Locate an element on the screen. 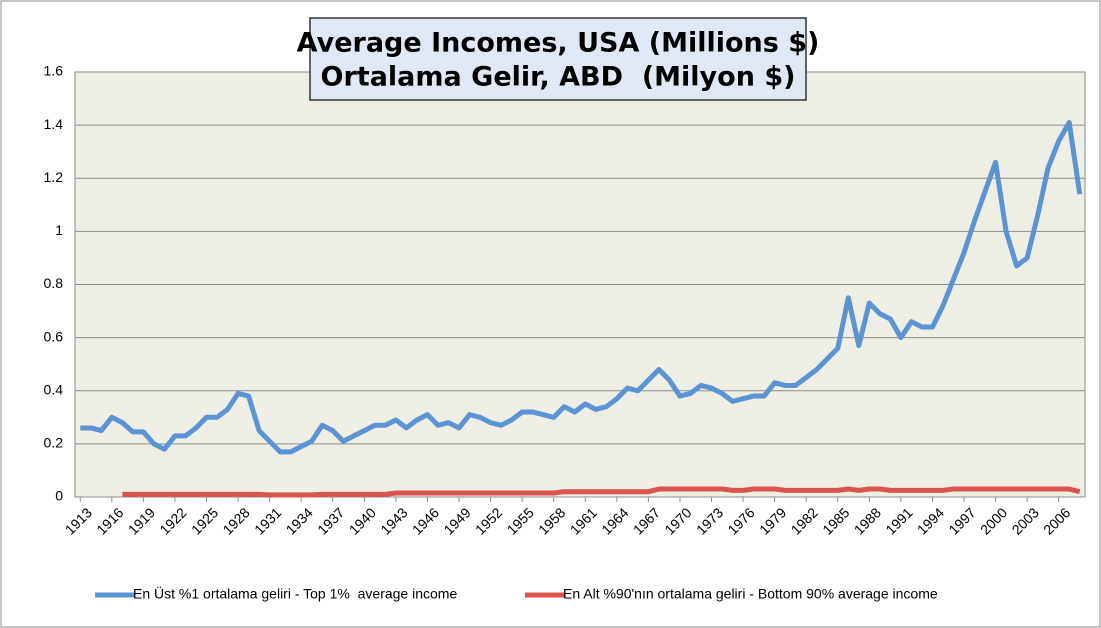 The width and height of the screenshot is (1101, 628). y-tick-label: 1.2 is located at coordinates (54, 177).